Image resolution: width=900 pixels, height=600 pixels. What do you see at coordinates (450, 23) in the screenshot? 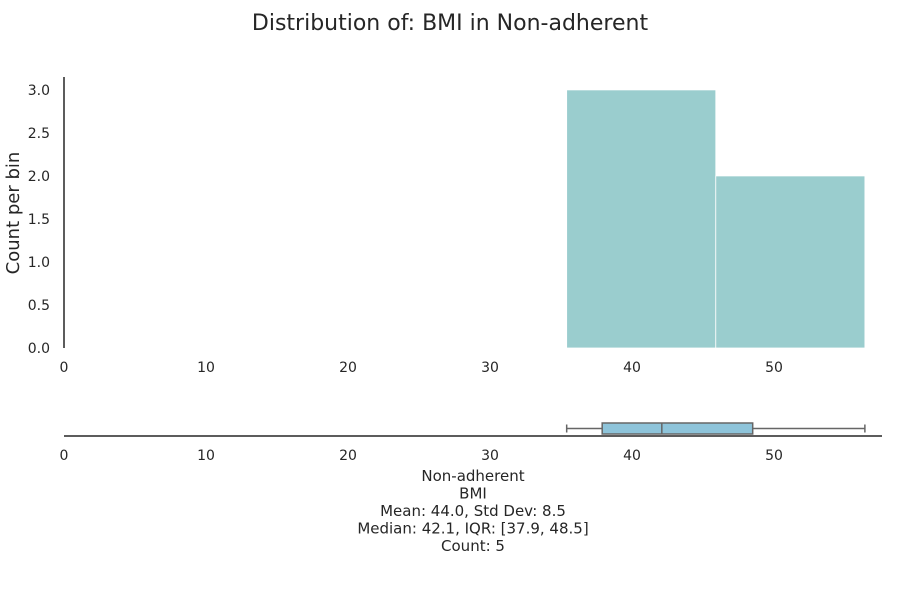
I see `chart-title: Distribution of: BMI in Non-adherent` at bounding box center [450, 23].